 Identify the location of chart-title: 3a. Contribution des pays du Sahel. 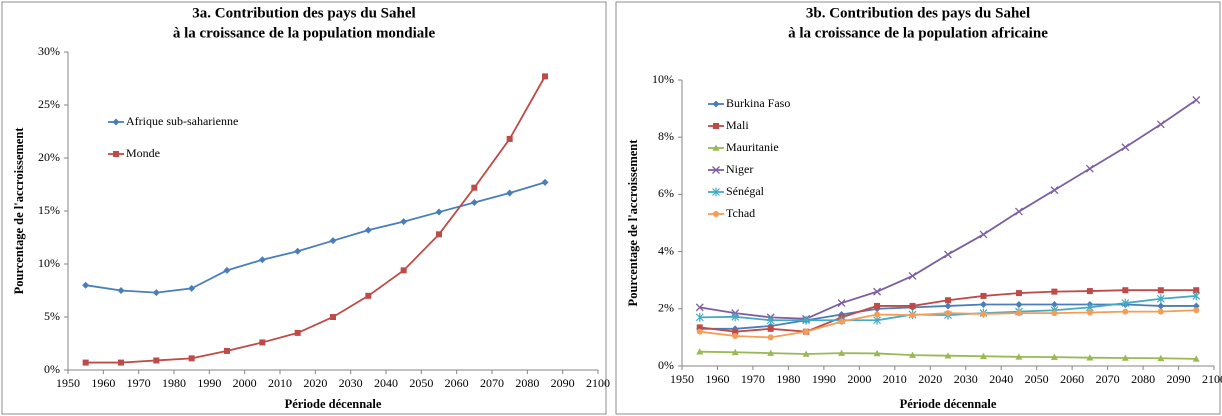
(303, 13).